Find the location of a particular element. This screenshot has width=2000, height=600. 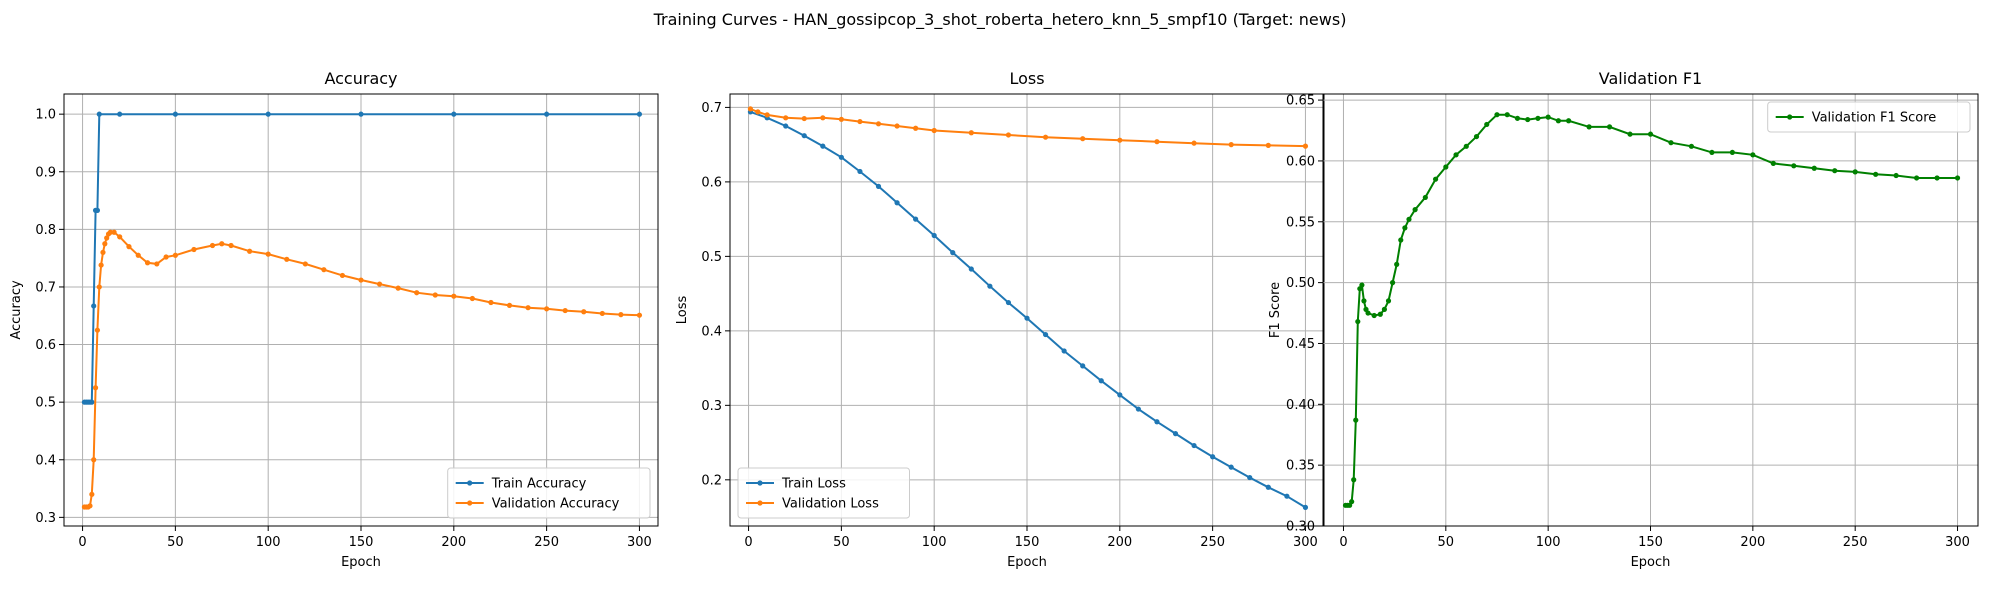

y-tick-label: 0.40 is located at coordinates (1300, 405).